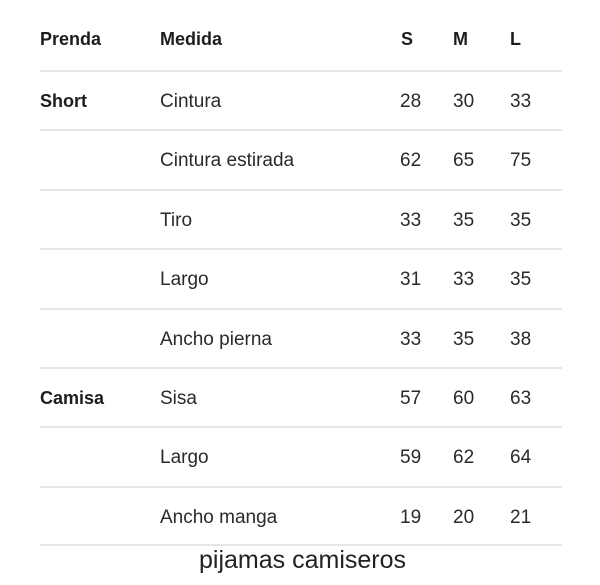 This screenshot has width=600, height=585. I want to click on cell-m: 62, so click(464, 458).